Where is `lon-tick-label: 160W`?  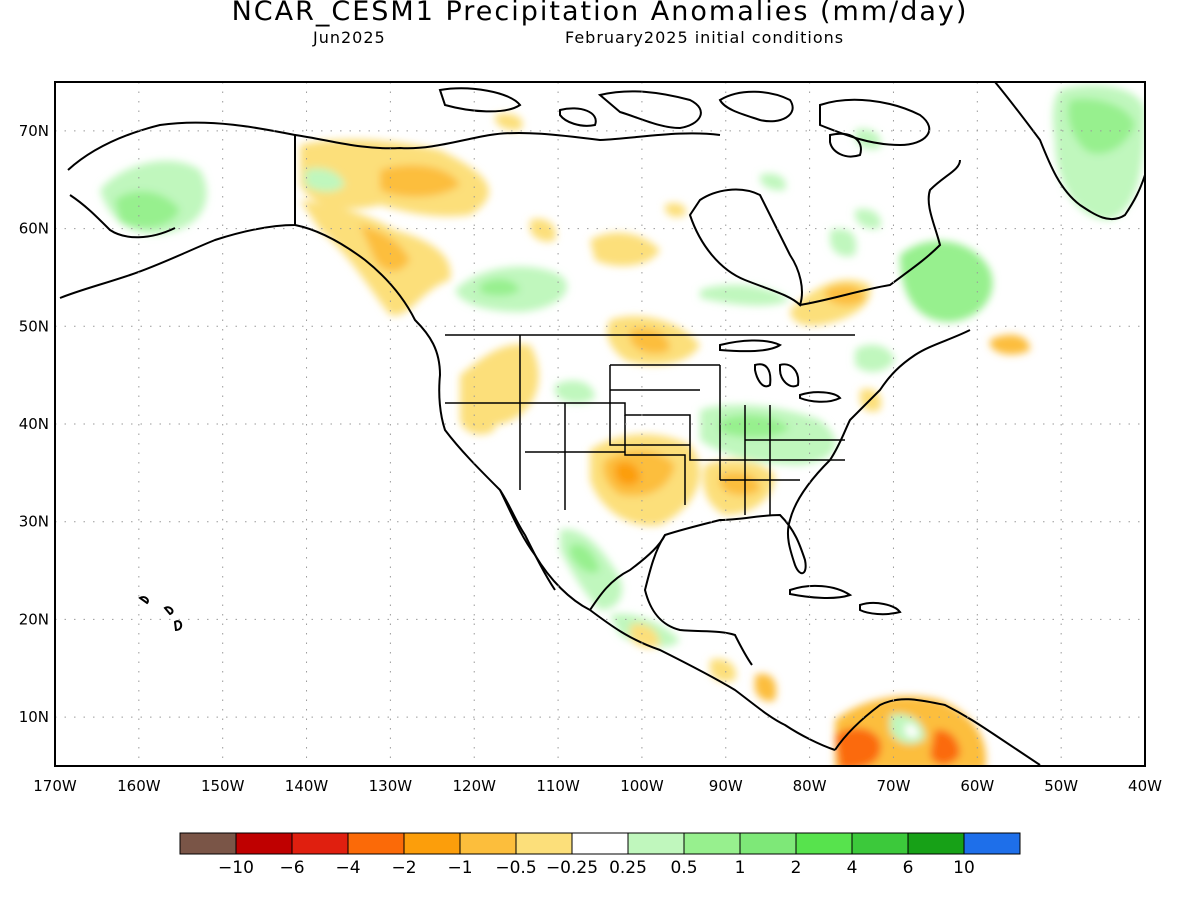 lon-tick-label: 160W is located at coordinates (139, 786).